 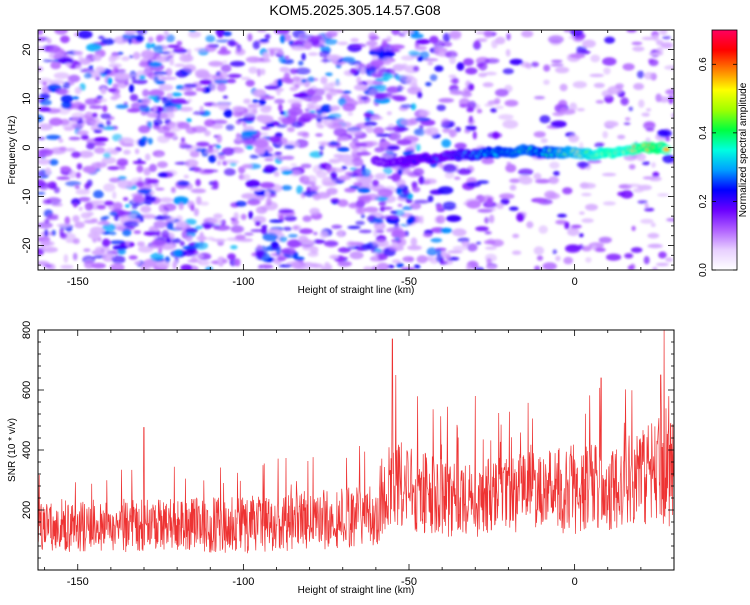 What do you see at coordinates (27, 330) in the screenshot?
I see `snr-y-tick-label: 800` at bounding box center [27, 330].